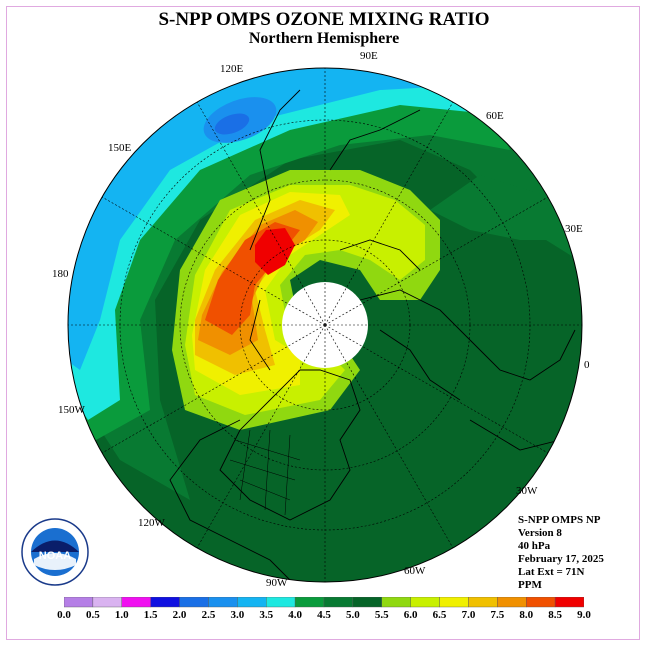  Describe the element at coordinates (151, 523) in the screenshot. I see `lon-label-120w: 120W` at that location.